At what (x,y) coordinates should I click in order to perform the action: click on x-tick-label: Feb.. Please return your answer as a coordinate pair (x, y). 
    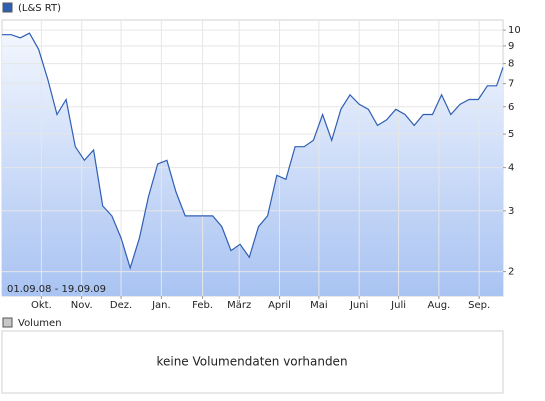
    Looking at the image, I should click on (202, 305).